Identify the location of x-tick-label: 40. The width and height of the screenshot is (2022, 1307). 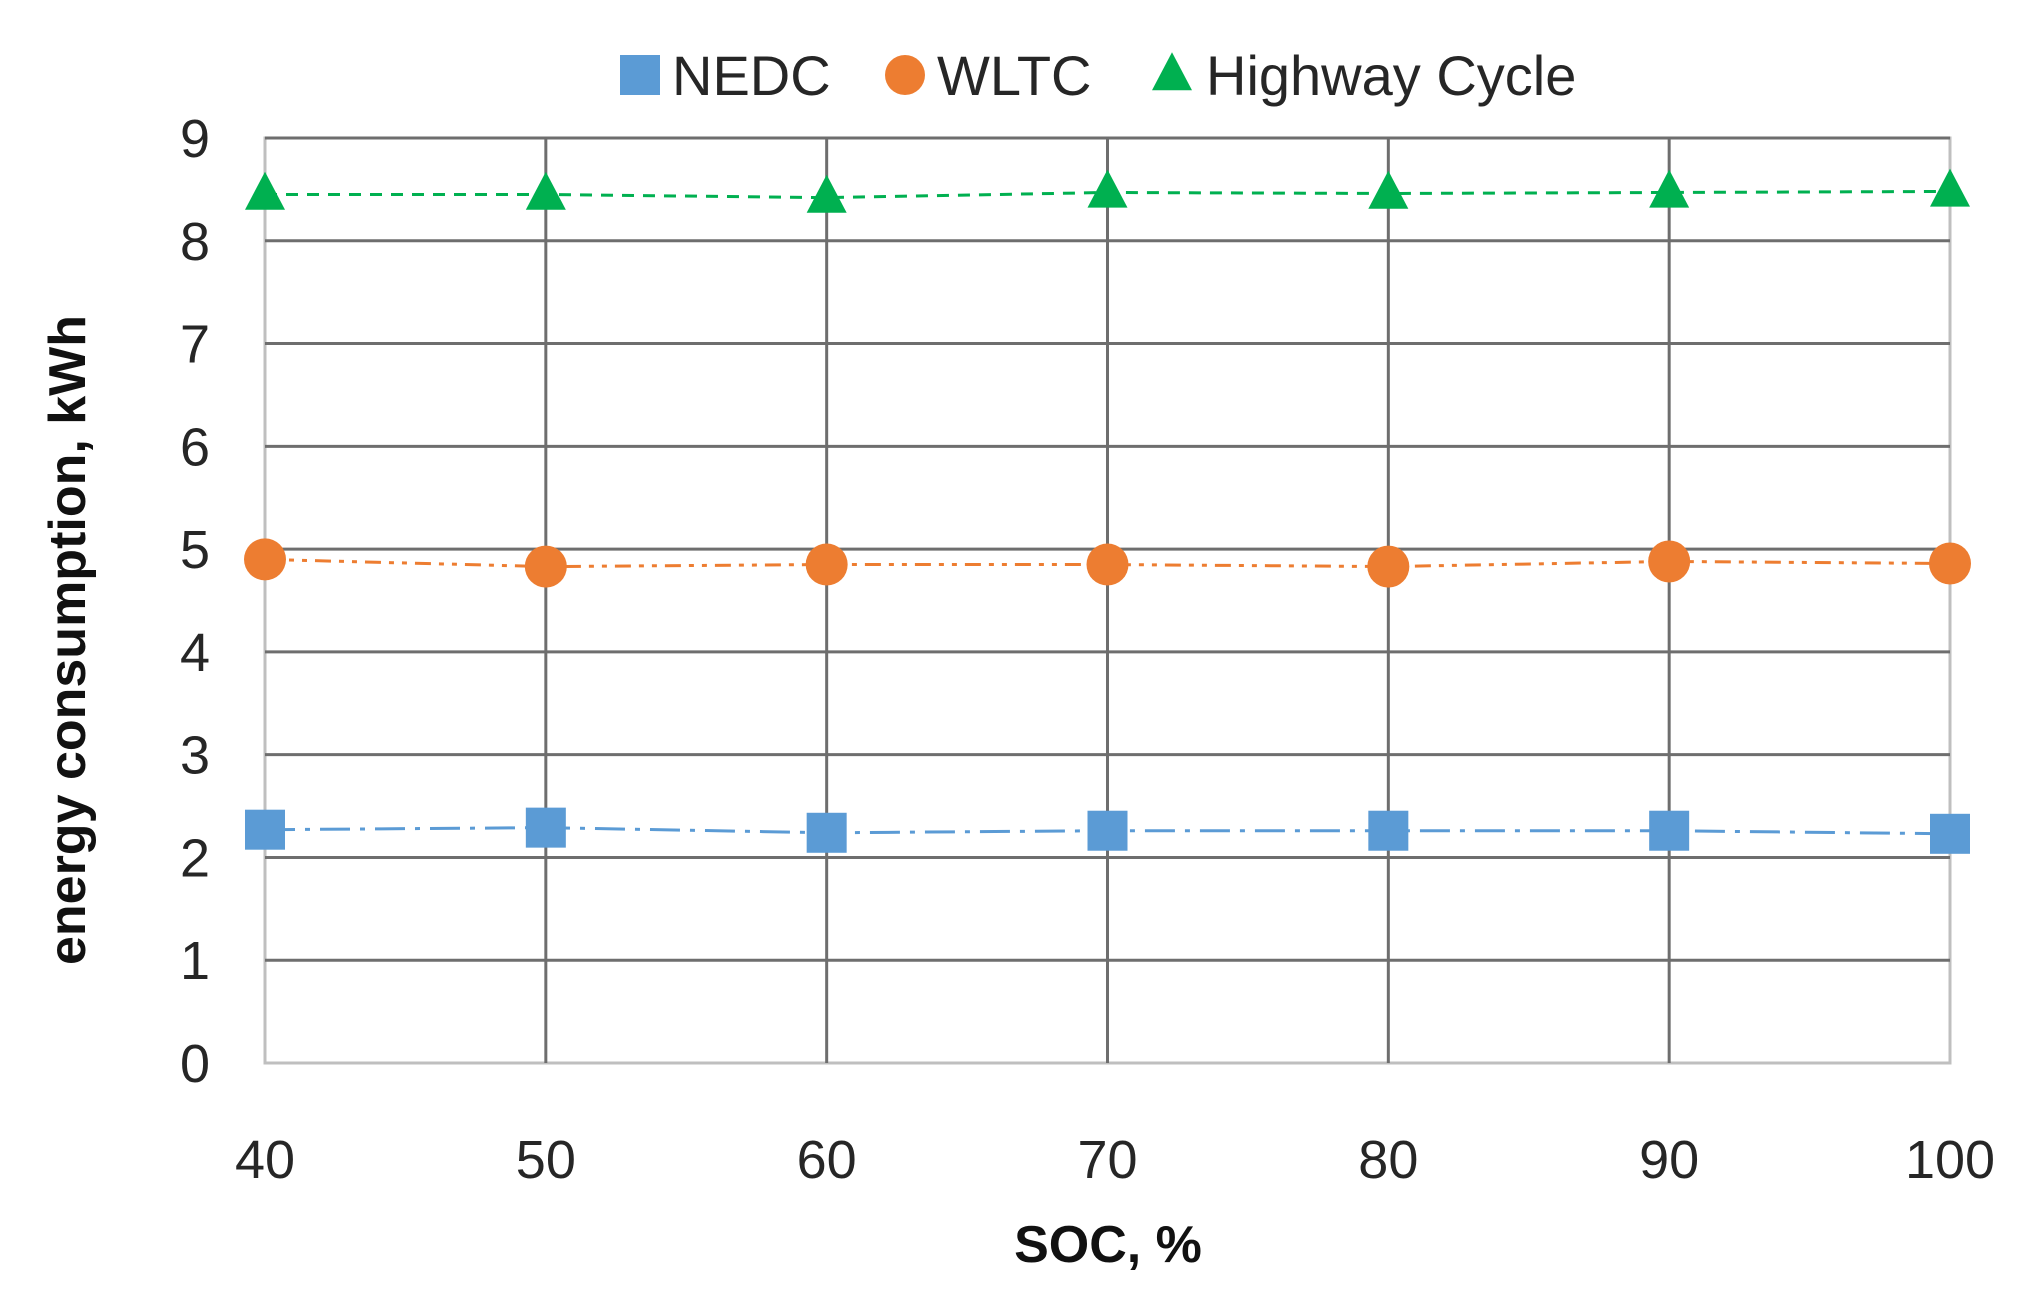
(265, 1160).